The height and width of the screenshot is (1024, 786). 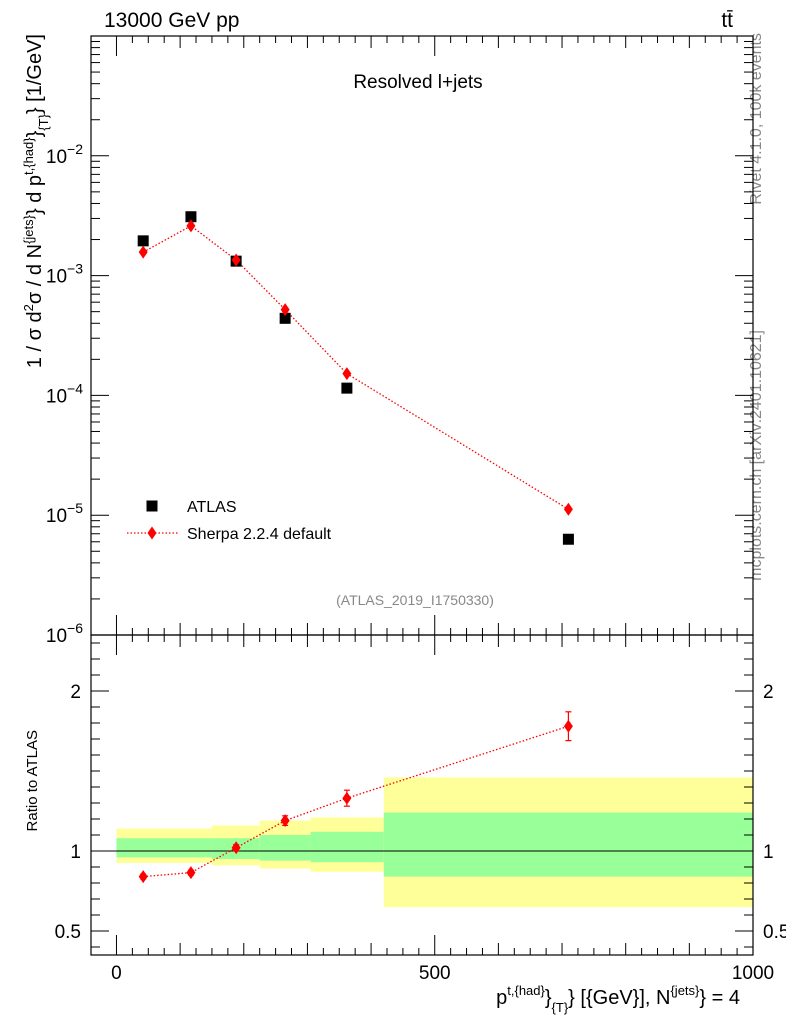 What do you see at coordinates (774, 932) in the screenshot?
I see `ratio-ytick-label-right-2: 0.5` at bounding box center [774, 932].